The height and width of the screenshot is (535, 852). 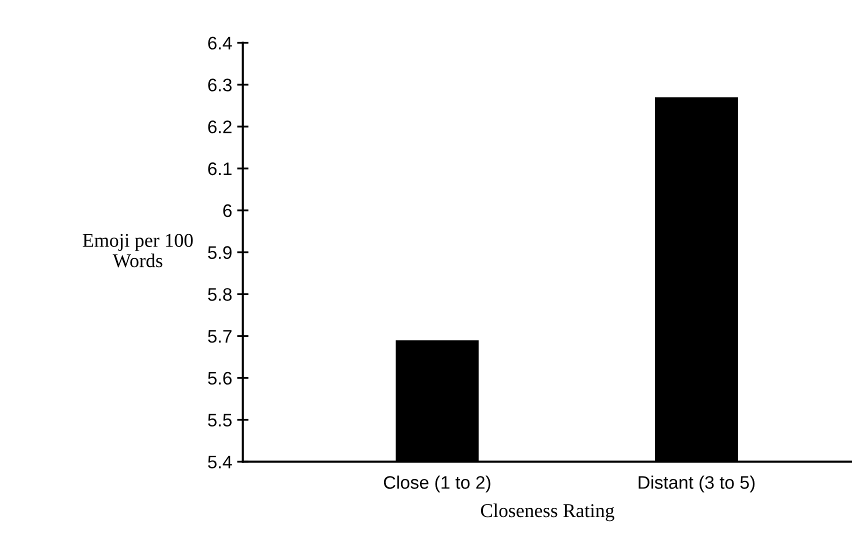 I want to click on y-tick-label: 6.1, so click(x=220, y=169).